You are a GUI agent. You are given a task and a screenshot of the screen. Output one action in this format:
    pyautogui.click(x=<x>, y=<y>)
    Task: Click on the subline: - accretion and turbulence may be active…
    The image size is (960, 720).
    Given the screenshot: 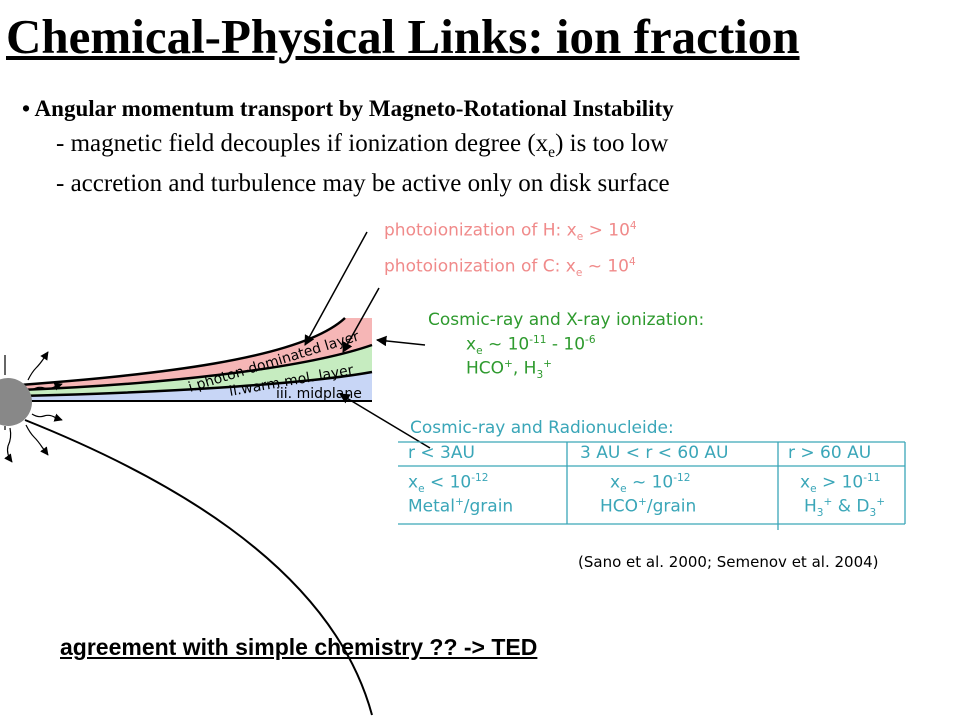 What is the action you would take?
    pyautogui.click(x=363, y=184)
    